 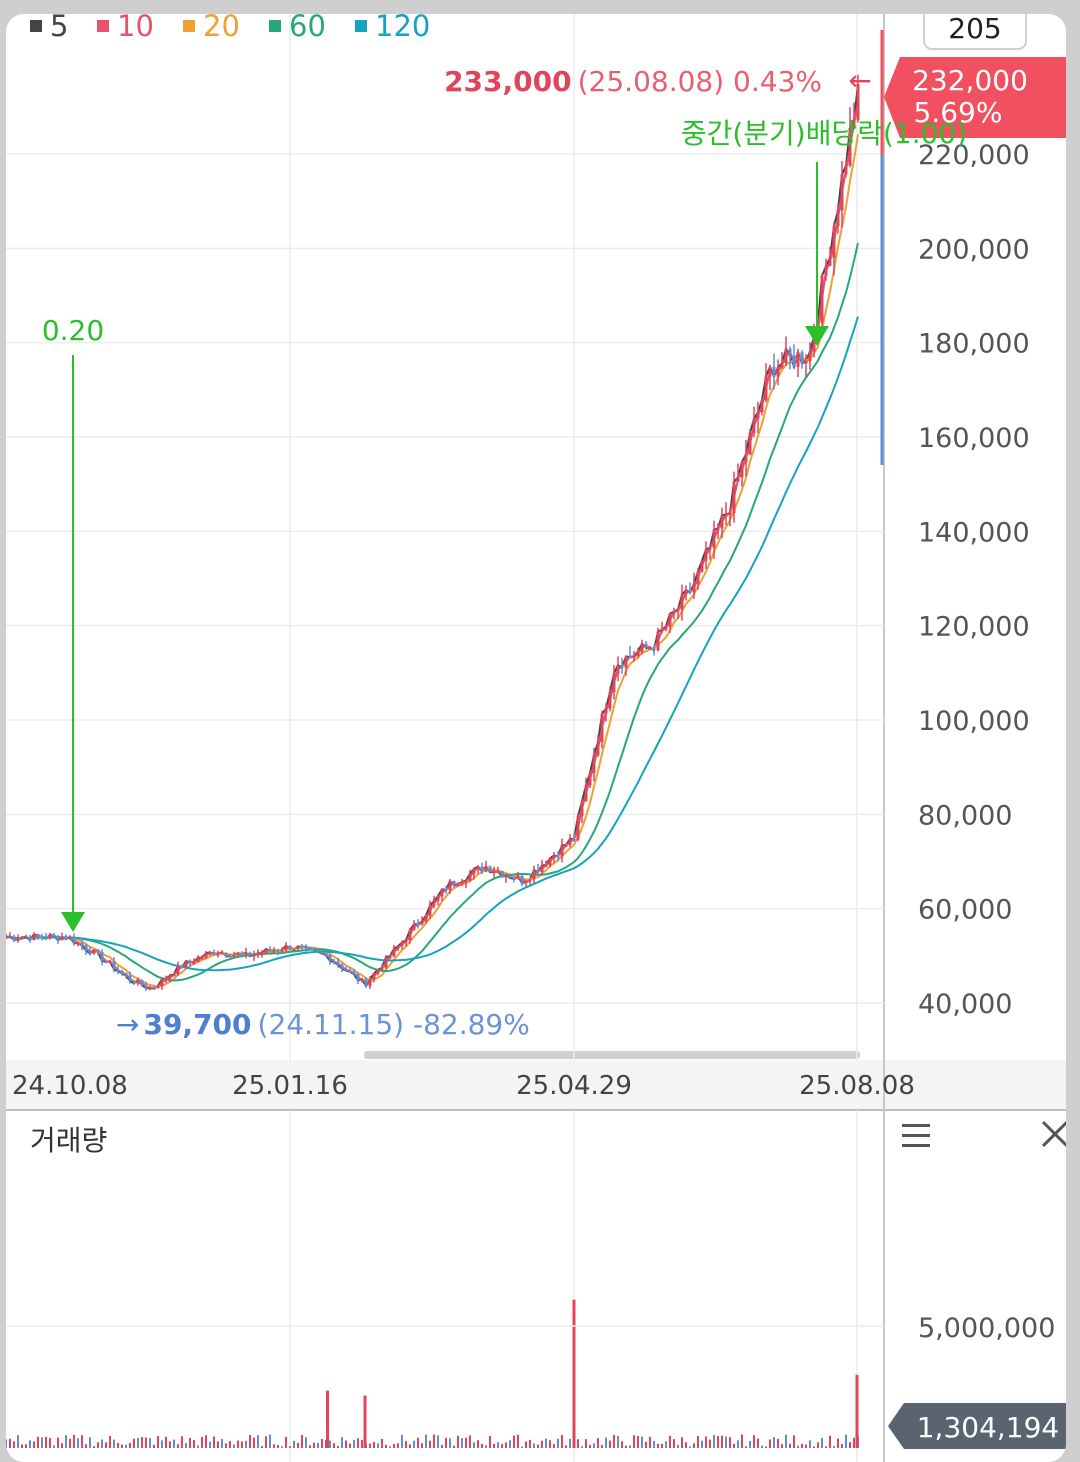 What do you see at coordinates (230, 28) in the screenshot?
I see `legend: 5 10 20 60 120` at bounding box center [230, 28].